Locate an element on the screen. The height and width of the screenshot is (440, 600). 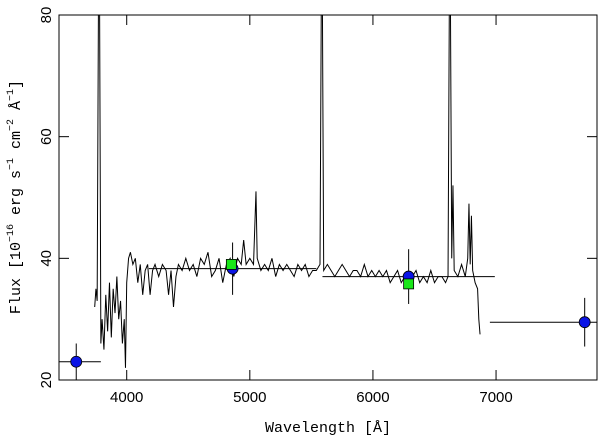
y-tick-label: 80 is located at coordinates (46, 15).